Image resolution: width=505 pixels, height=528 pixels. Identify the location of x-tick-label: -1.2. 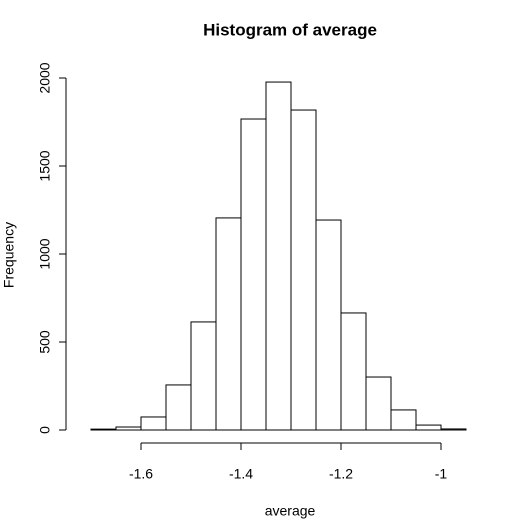
(341, 474).